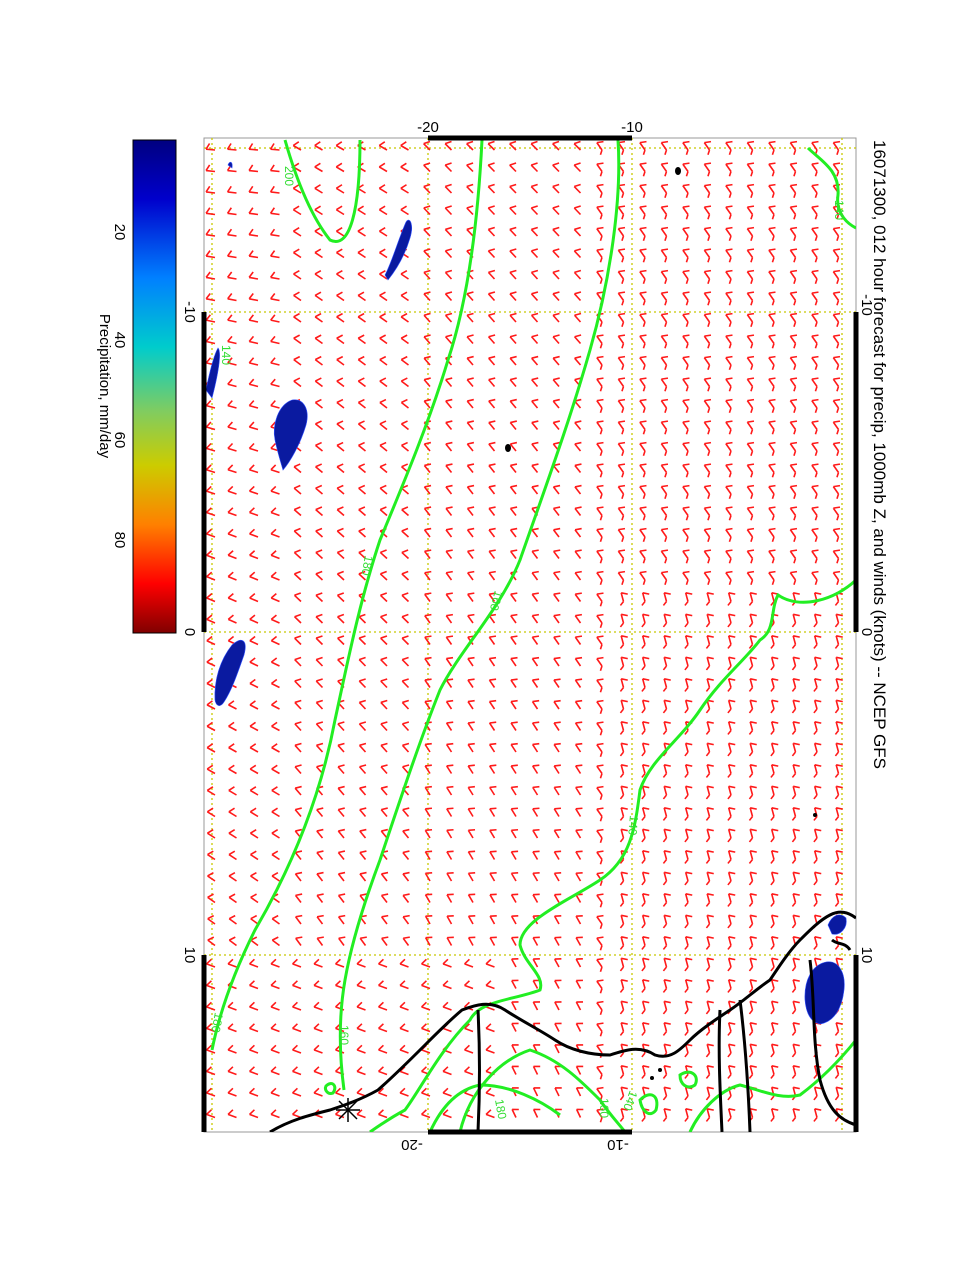 This screenshot has width=978, height=1265. What do you see at coordinates (212, 373) in the screenshot?
I see `precip-blob` at bounding box center [212, 373].